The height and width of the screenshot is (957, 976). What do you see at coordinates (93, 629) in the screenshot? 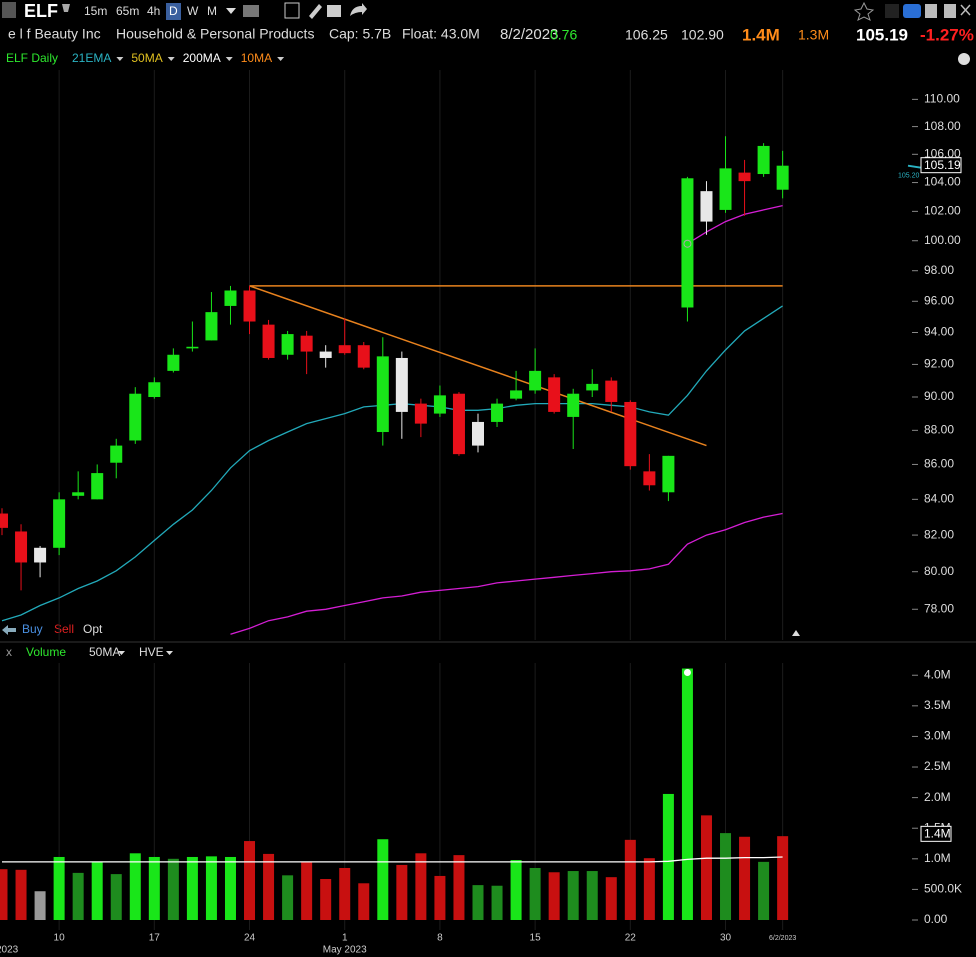
I see `opt-button: Opt` at bounding box center [93, 629].